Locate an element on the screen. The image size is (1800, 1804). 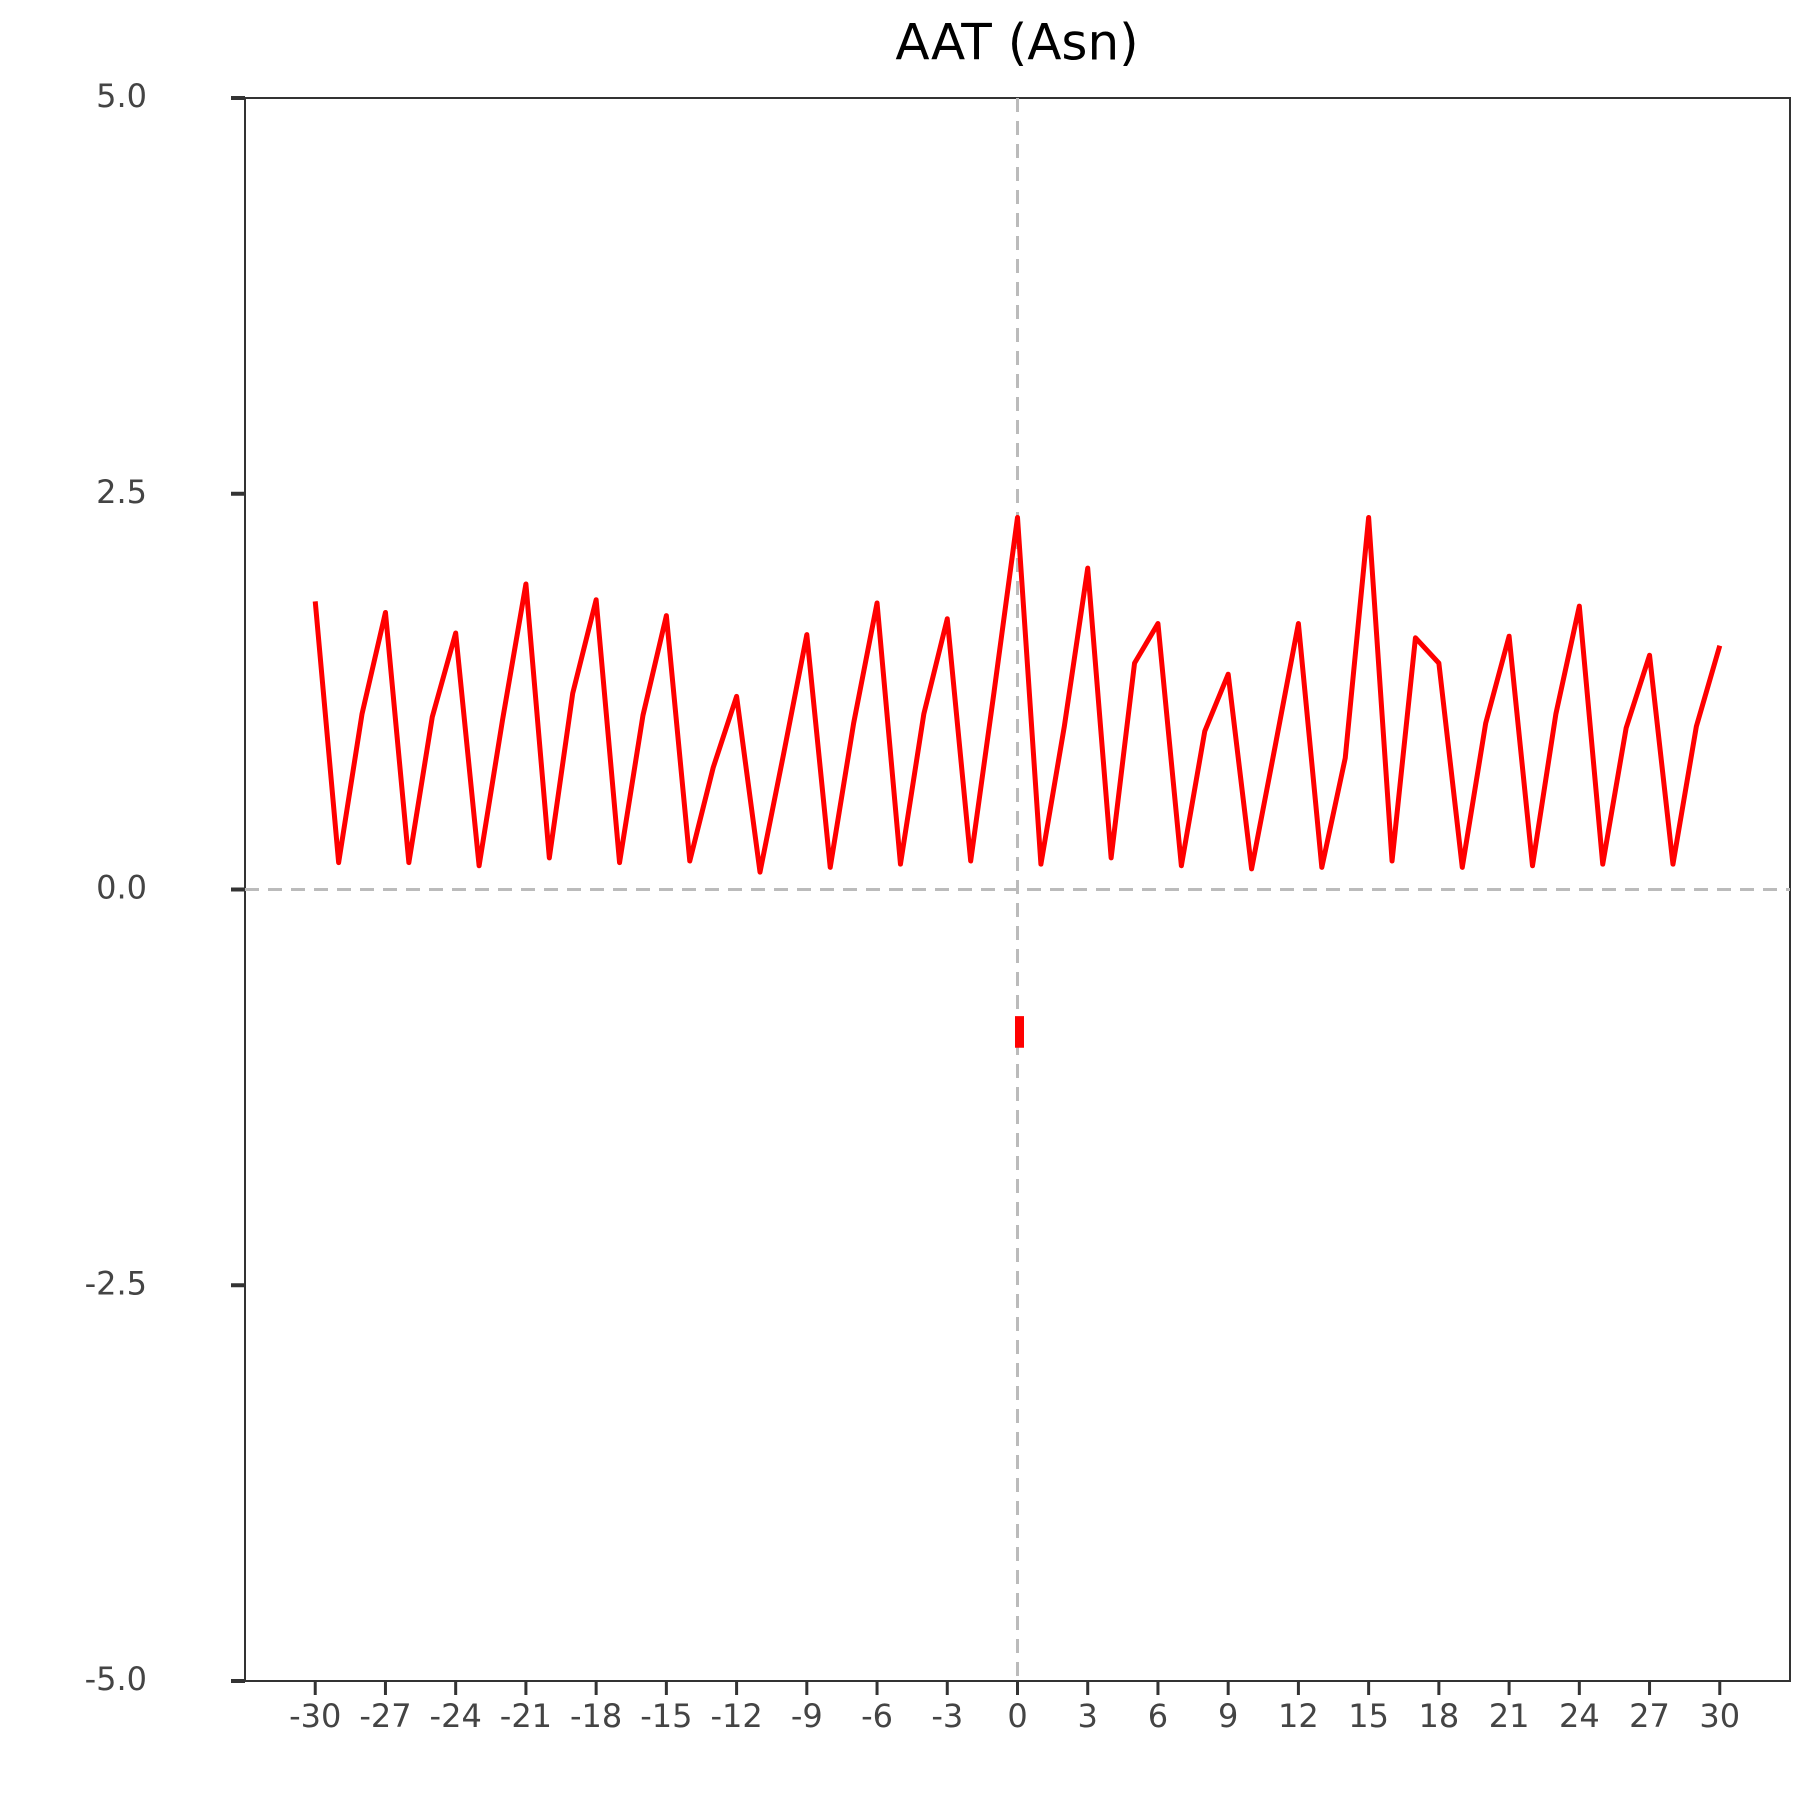
x-tick-label: -6 is located at coordinates (877, 1716).